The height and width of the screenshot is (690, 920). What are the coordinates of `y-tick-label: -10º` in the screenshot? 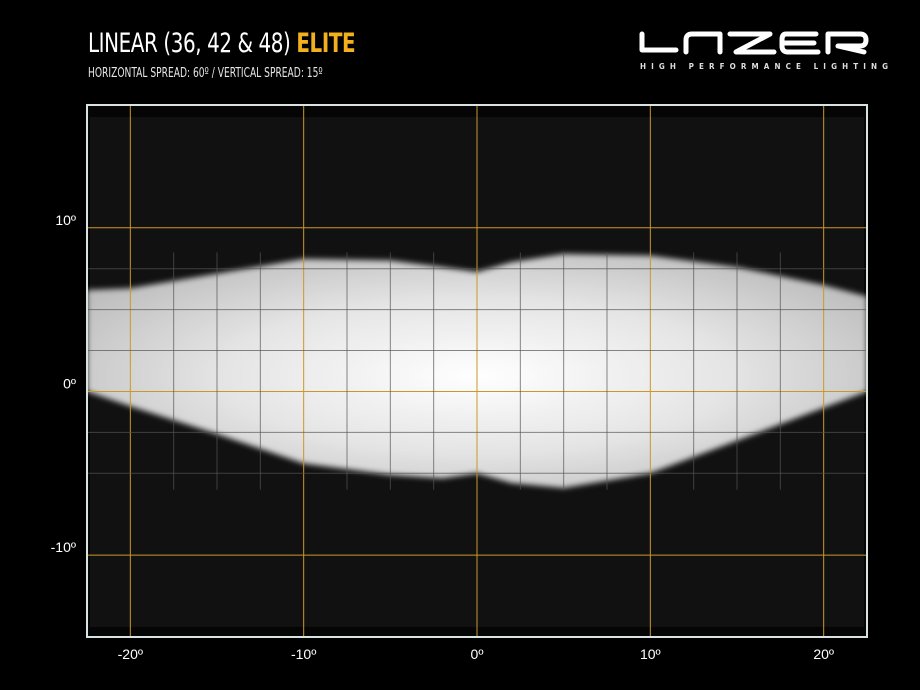 It's located at (63, 547).